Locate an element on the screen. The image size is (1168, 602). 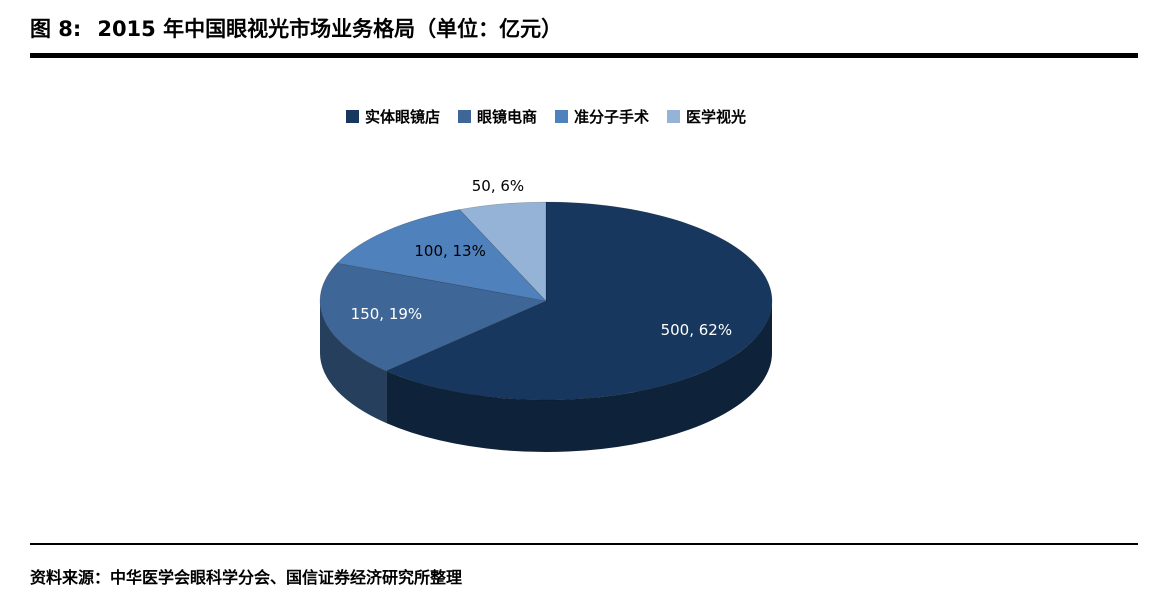
figure-title: 图 8: 2015 年中国眼视光市场业务格局（单位：亿元） is located at coordinates (296, 28).